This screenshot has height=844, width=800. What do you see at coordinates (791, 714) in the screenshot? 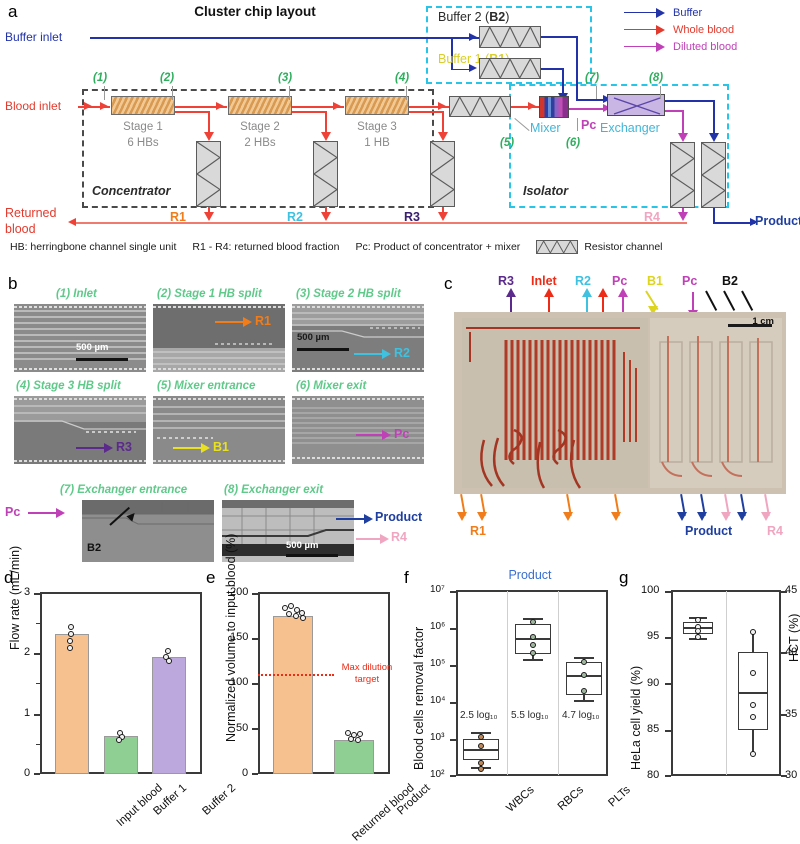
I see `panel-g-ytick-right-1: 35` at bounding box center [791, 714].